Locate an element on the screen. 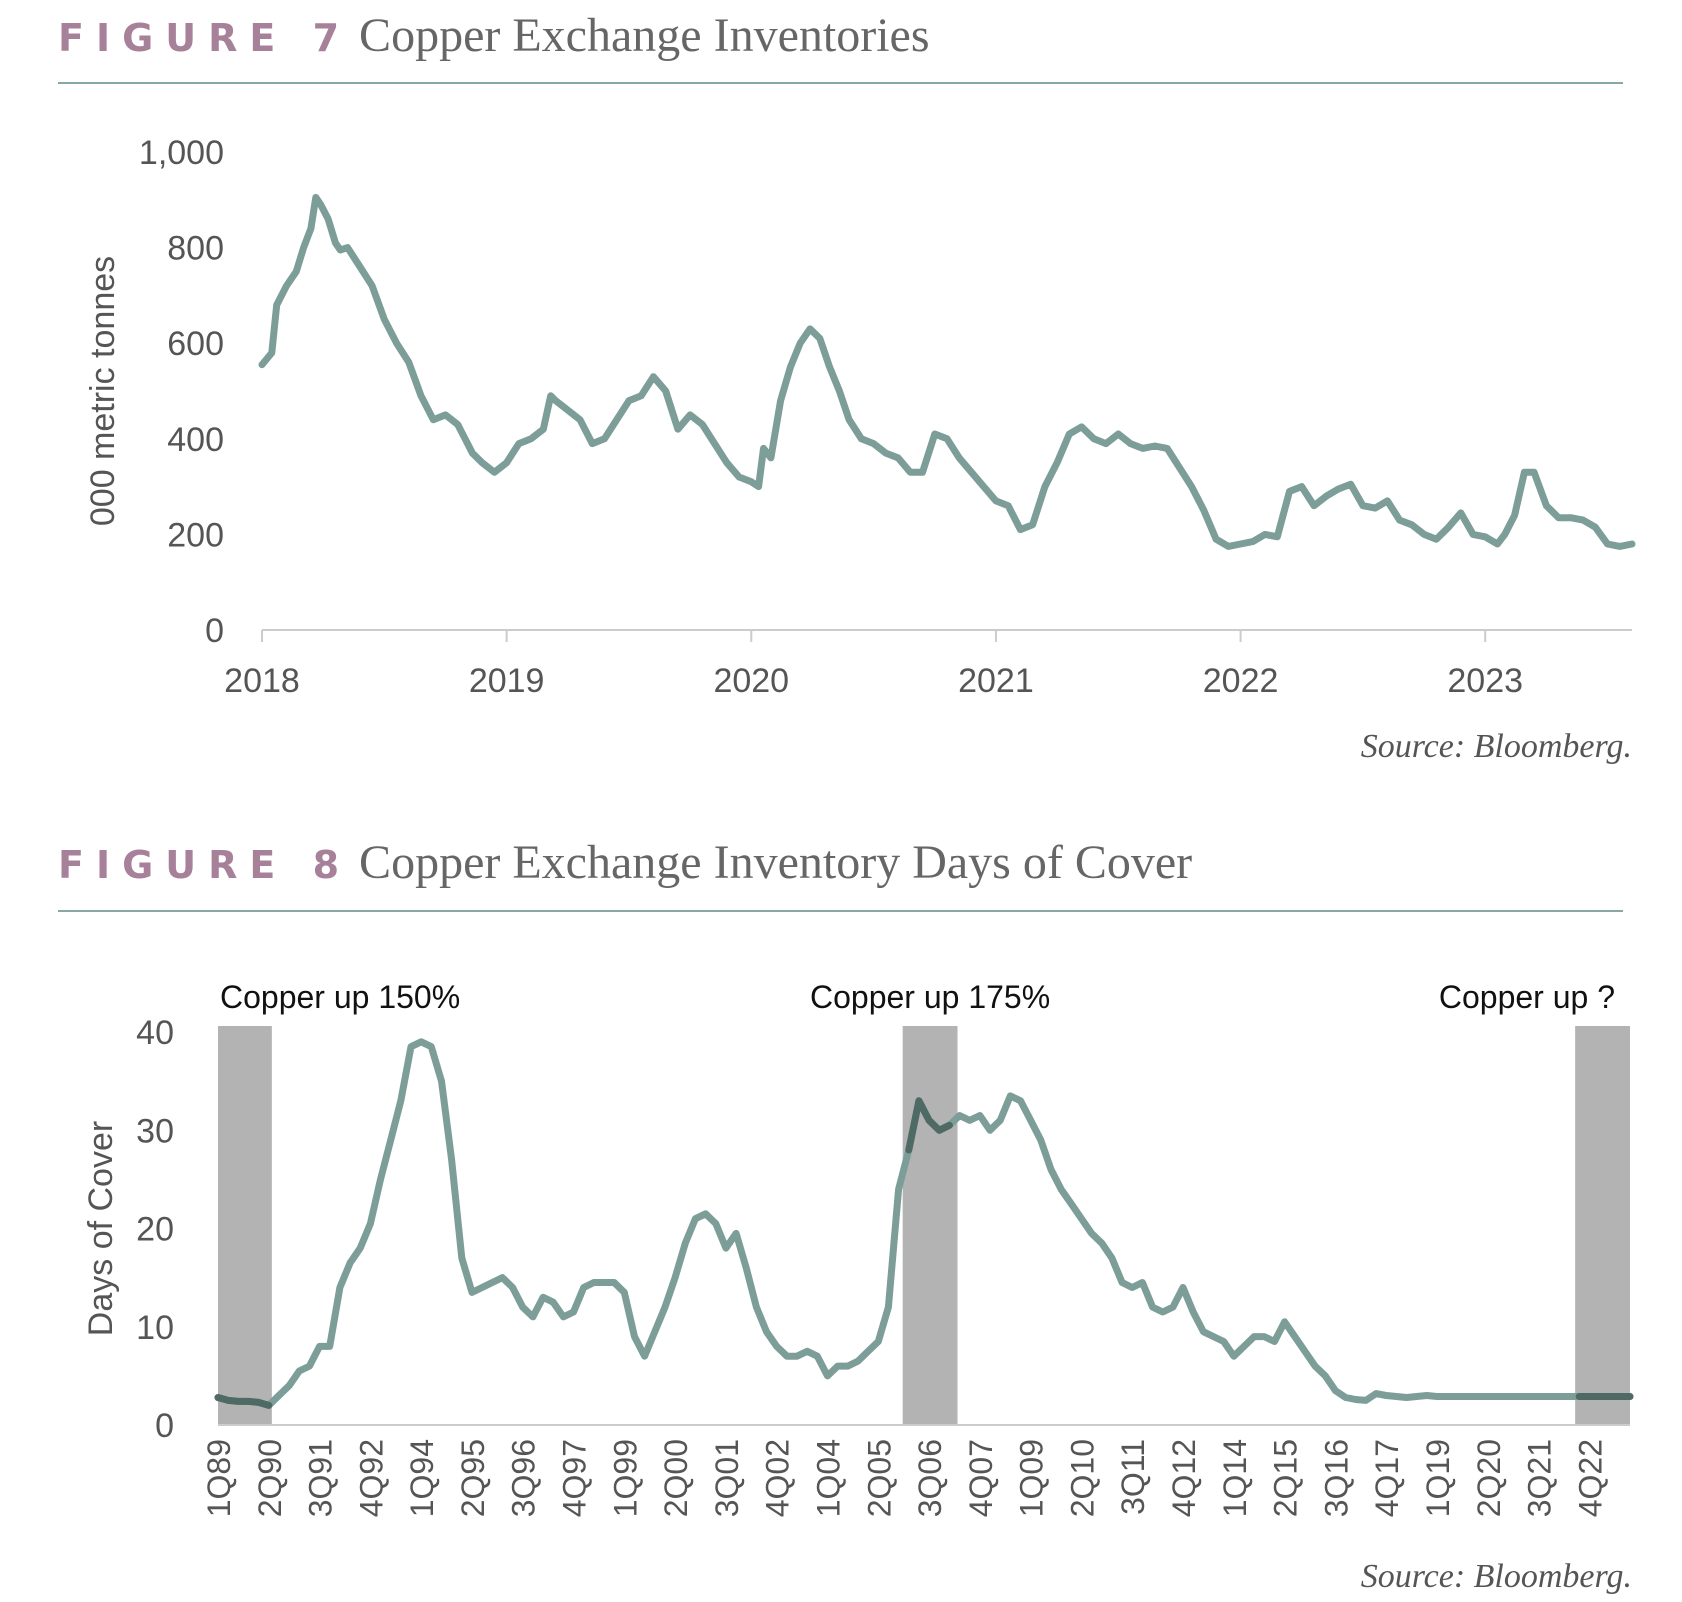 Image resolution: width=1682 pixels, height=1602 pixels. x-tick-label: 2Q15 is located at coordinates (1286, 1478).